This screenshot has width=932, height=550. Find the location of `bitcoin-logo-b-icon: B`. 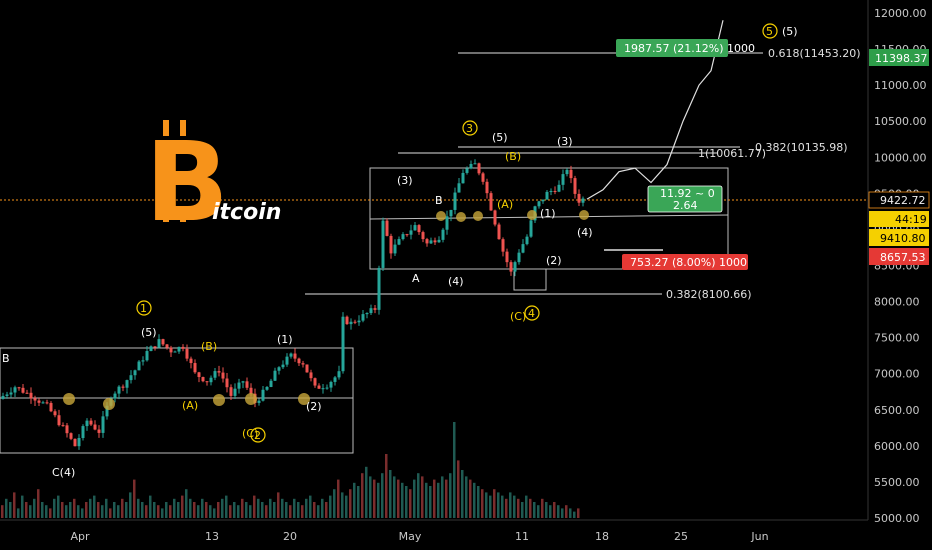

bitcoin-logo-b-icon: B is located at coordinates (187, 182).